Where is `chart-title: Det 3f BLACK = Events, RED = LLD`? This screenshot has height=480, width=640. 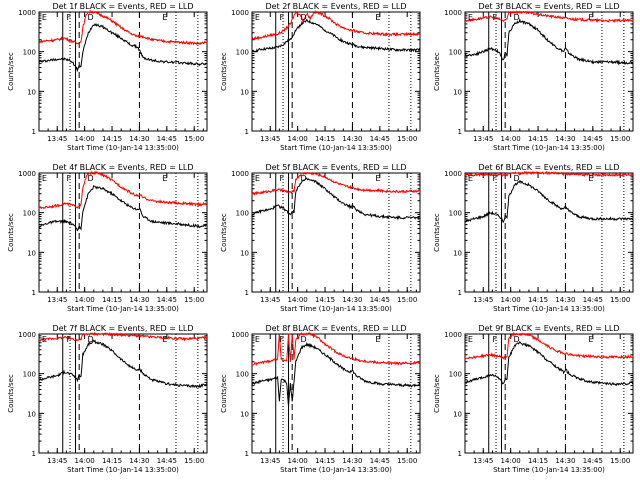 chart-title: Det 3f BLACK = Events, RED = LLD is located at coordinates (548, 6).